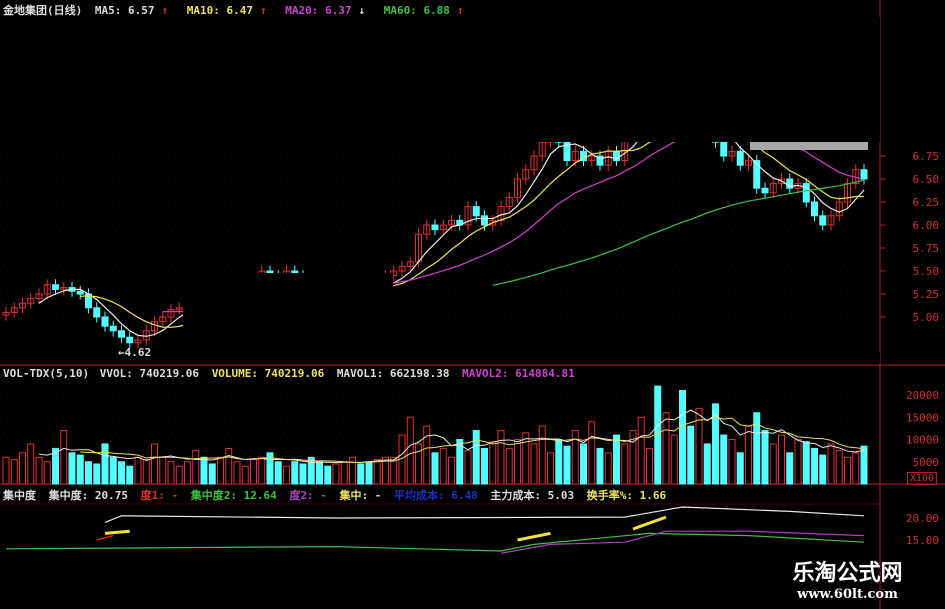 The height and width of the screenshot is (609, 945). I want to click on mavol2-value: MAVOL2: 614884.81, so click(518, 373).